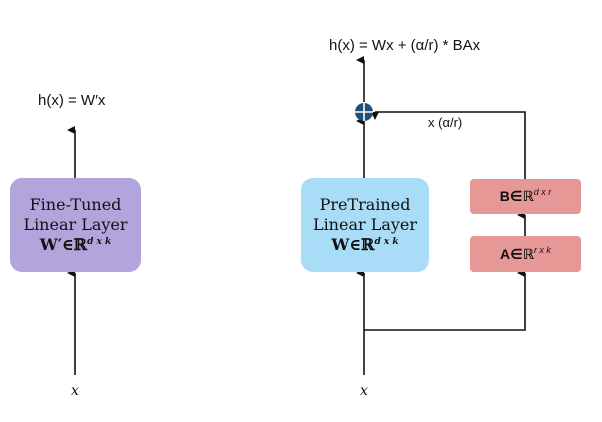  I want to click on adapter-branch-line, so click(445, 300).